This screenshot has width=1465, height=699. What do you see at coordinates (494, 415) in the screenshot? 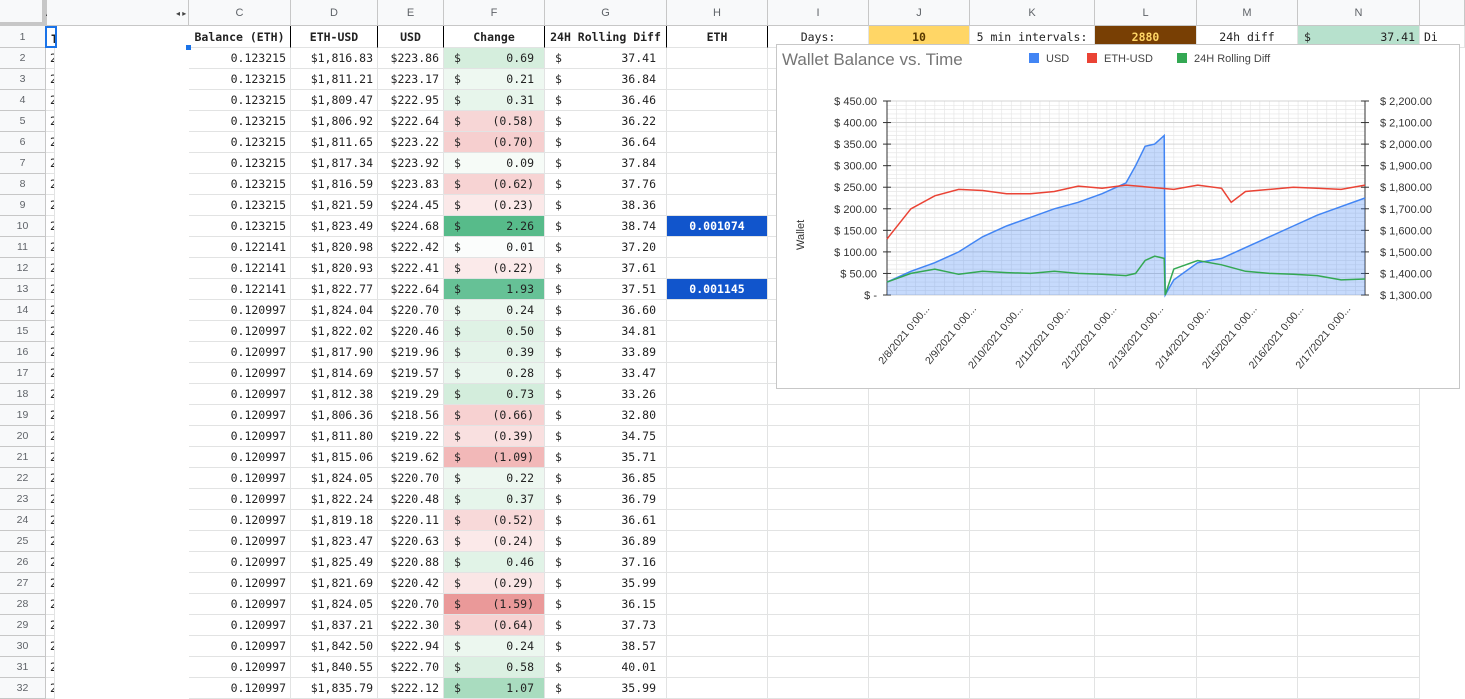
I see `cell-chg: (0.66)` at bounding box center [494, 415].